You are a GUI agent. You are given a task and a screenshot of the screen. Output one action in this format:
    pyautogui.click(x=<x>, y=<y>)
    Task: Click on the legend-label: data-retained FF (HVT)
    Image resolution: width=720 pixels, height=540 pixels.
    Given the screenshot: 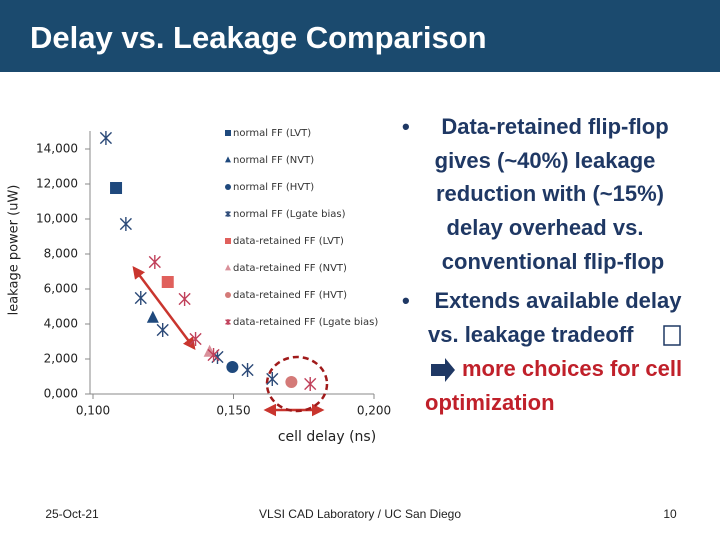 What is the action you would take?
    pyautogui.click(x=290, y=295)
    